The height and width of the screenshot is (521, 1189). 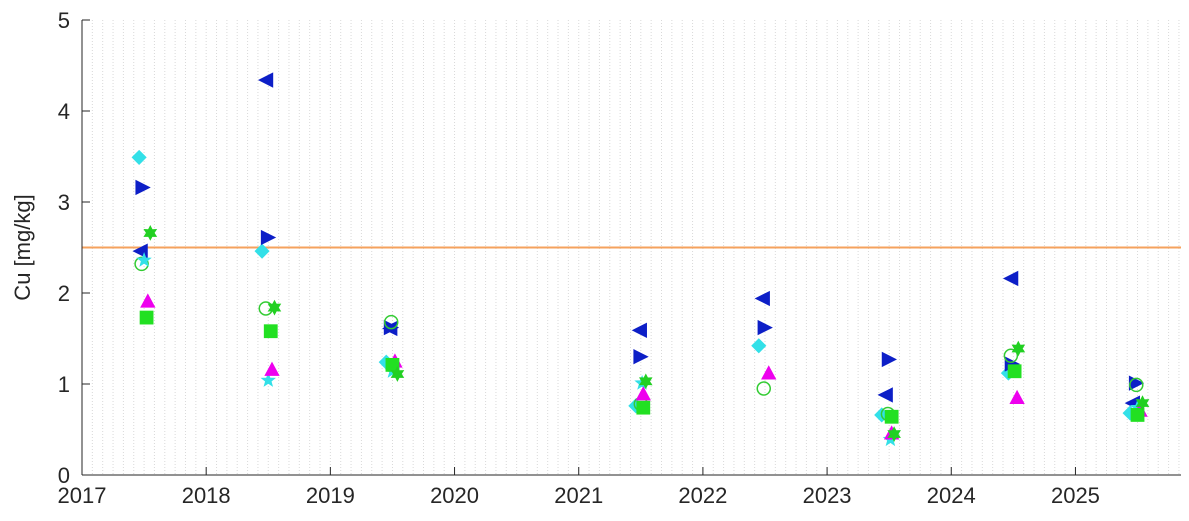 What do you see at coordinates (951, 495) in the screenshot?
I see `x-tick-label: 2024` at bounding box center [951, 495].